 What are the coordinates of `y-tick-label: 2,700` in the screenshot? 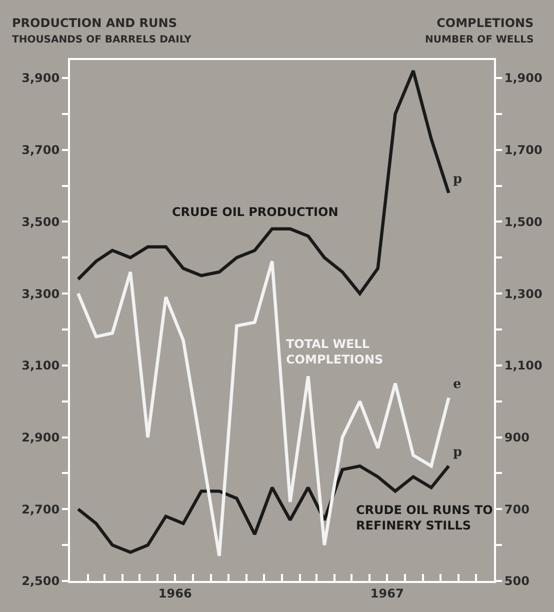 It's located at (41, 509).